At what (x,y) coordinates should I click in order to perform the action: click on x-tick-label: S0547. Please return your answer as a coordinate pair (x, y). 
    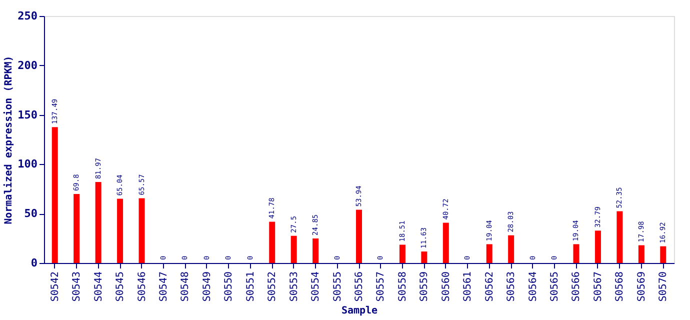
    Looking at the image, I should click on (164, 287).